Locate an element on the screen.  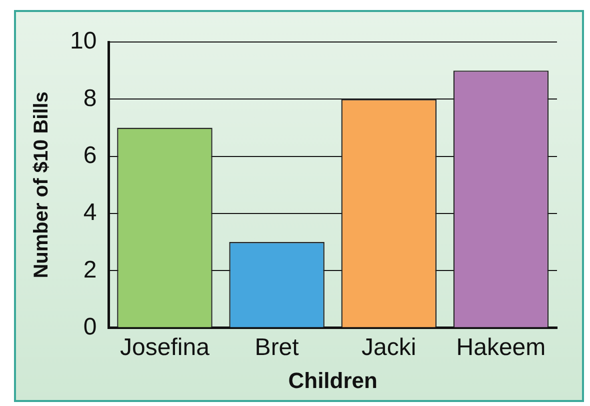
y-tick-label: 10 is located at coordinates (83, 41).